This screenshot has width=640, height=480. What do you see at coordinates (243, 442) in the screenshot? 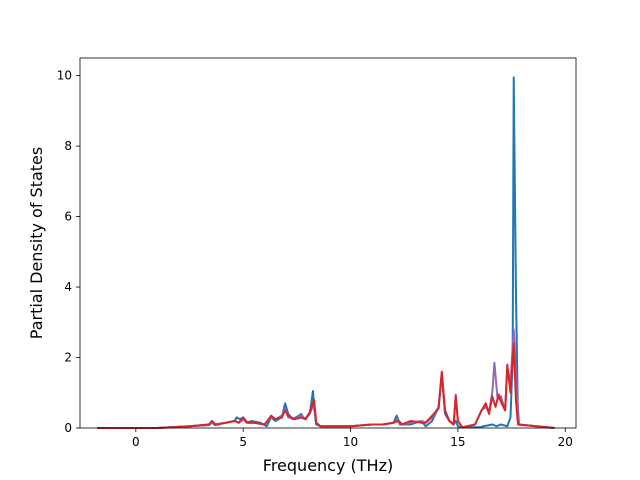
I see `x-tick-label: 5` at bounding box center [243, 442].